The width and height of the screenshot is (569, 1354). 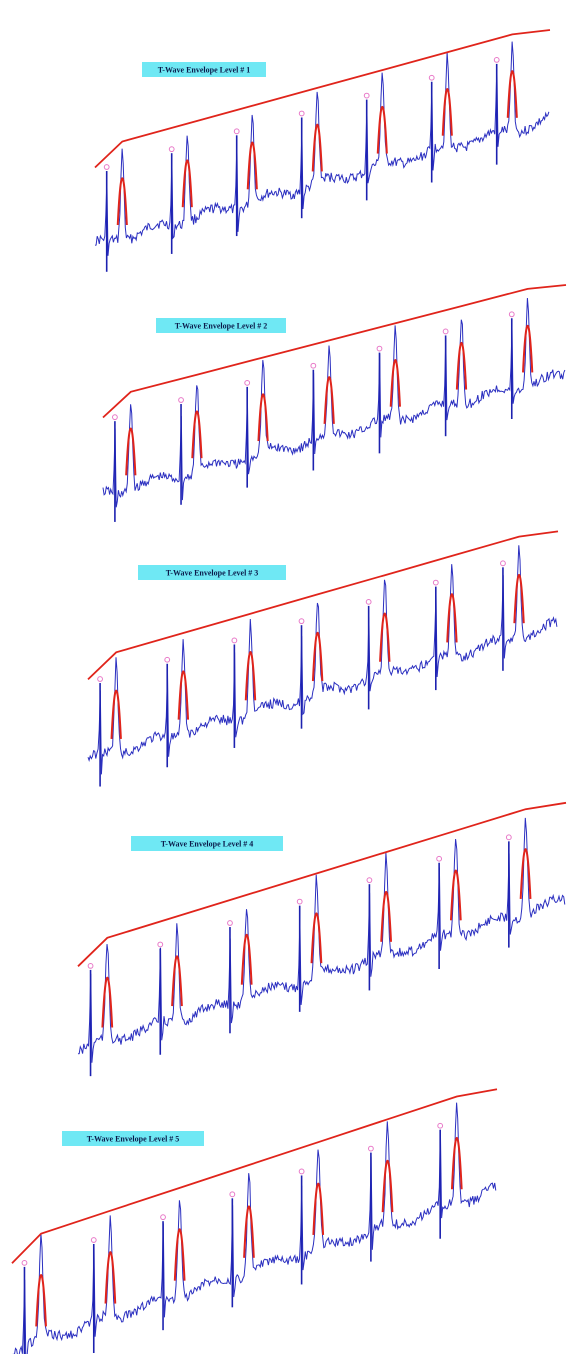 I want to click on panel-1: T-Wave Envelope Level # 1, so click(x=322, y=150).